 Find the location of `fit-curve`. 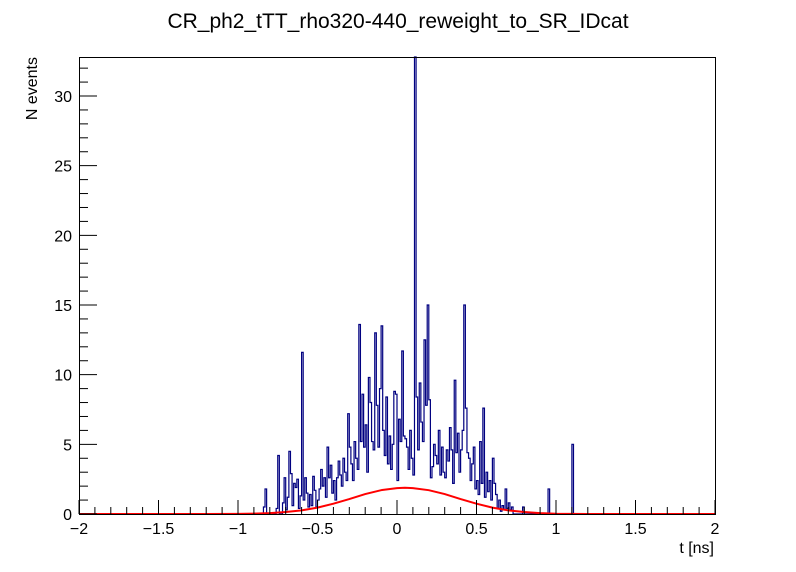

fit-curve is located at coordinates (397, 500).